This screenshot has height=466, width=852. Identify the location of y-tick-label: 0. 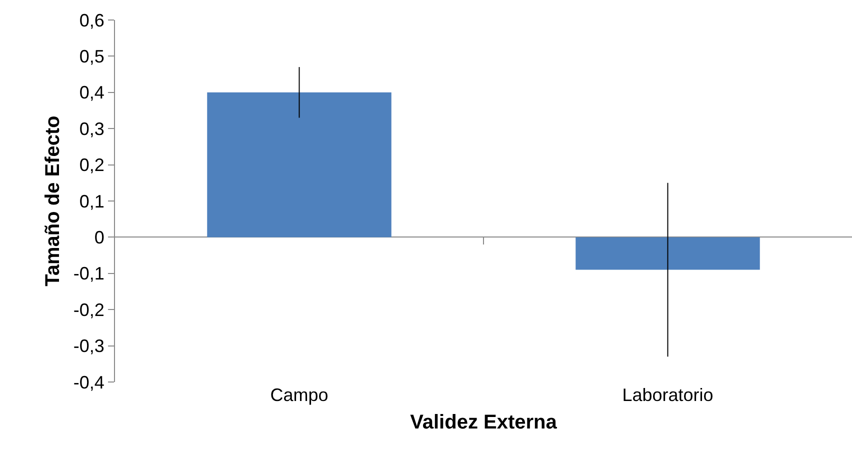
(99, 238).